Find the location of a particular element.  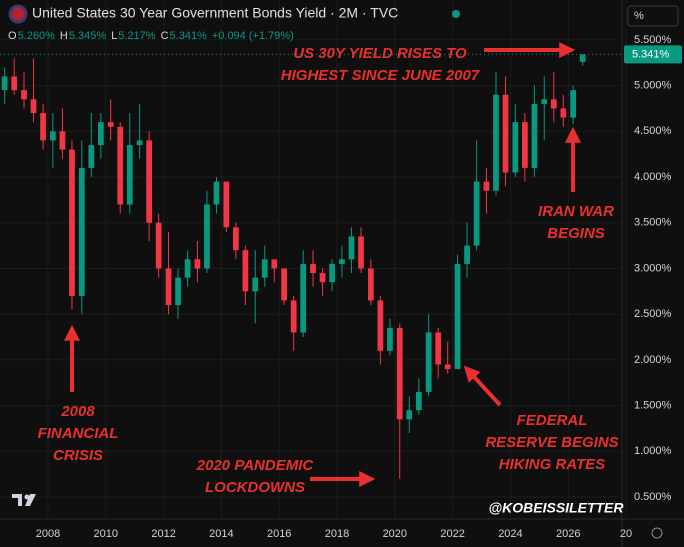

y-tick-label: 4.000% is located at coordinates (653, 177).